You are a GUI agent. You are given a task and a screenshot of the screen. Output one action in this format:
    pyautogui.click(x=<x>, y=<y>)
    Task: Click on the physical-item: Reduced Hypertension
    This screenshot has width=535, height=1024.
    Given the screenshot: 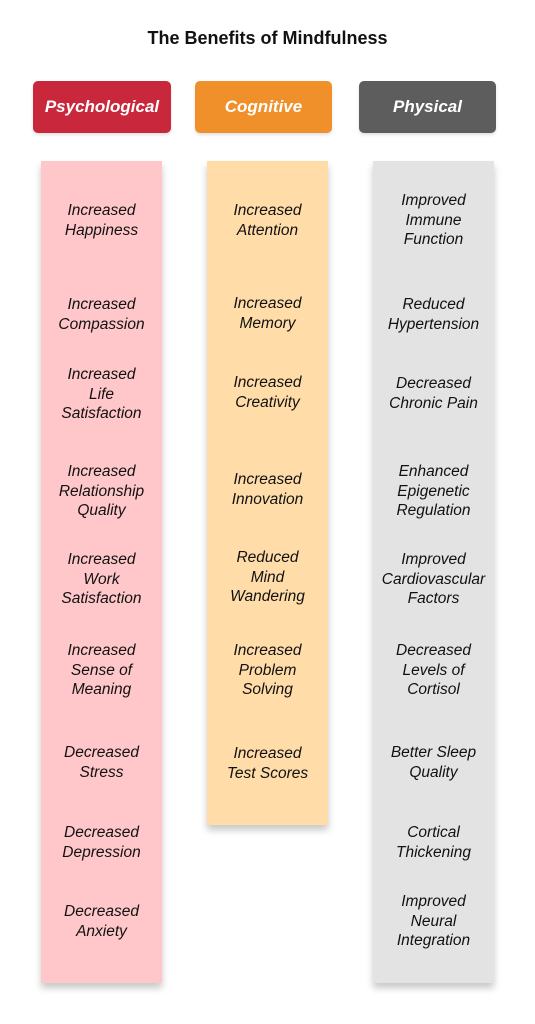 What is the action you would take?
    pyautogui.click(x=433, y=314)
    